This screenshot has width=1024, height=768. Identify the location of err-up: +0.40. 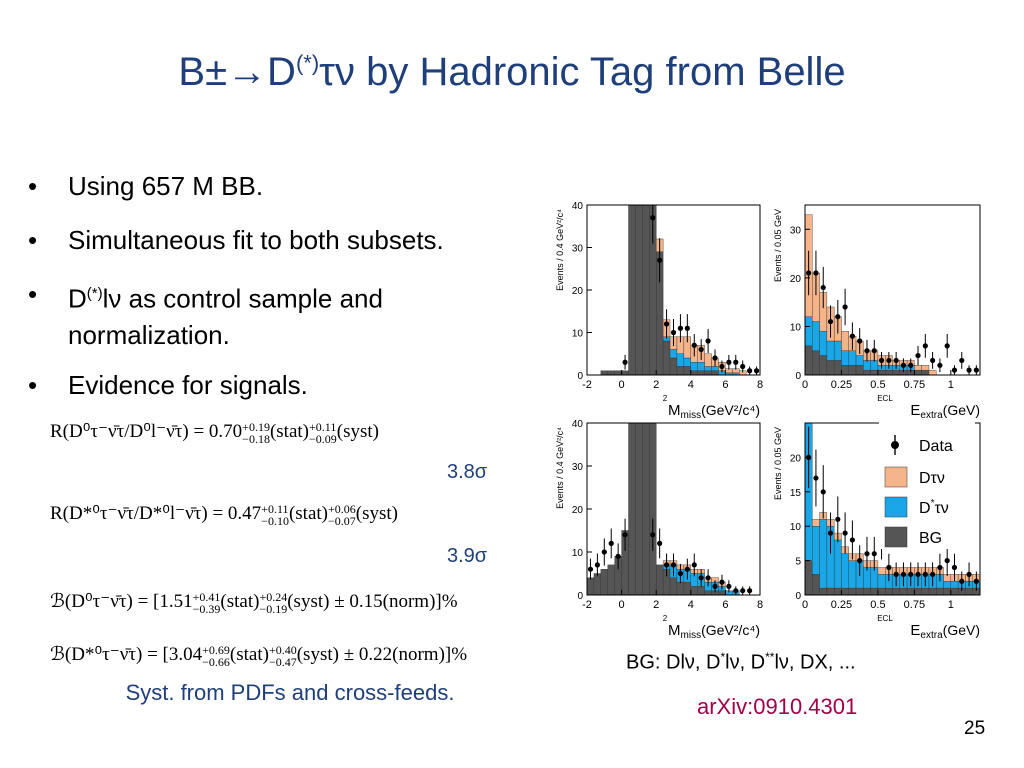
(282, 649).